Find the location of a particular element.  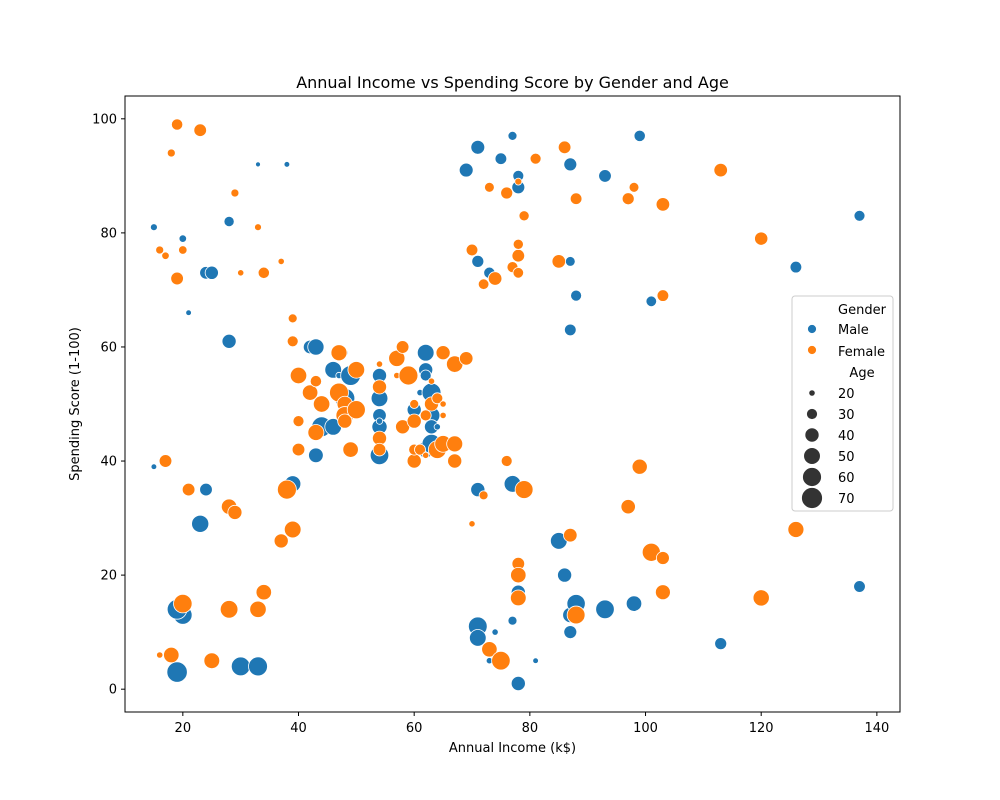

y-tick-label: 100 is located at coordinates (104, 119).